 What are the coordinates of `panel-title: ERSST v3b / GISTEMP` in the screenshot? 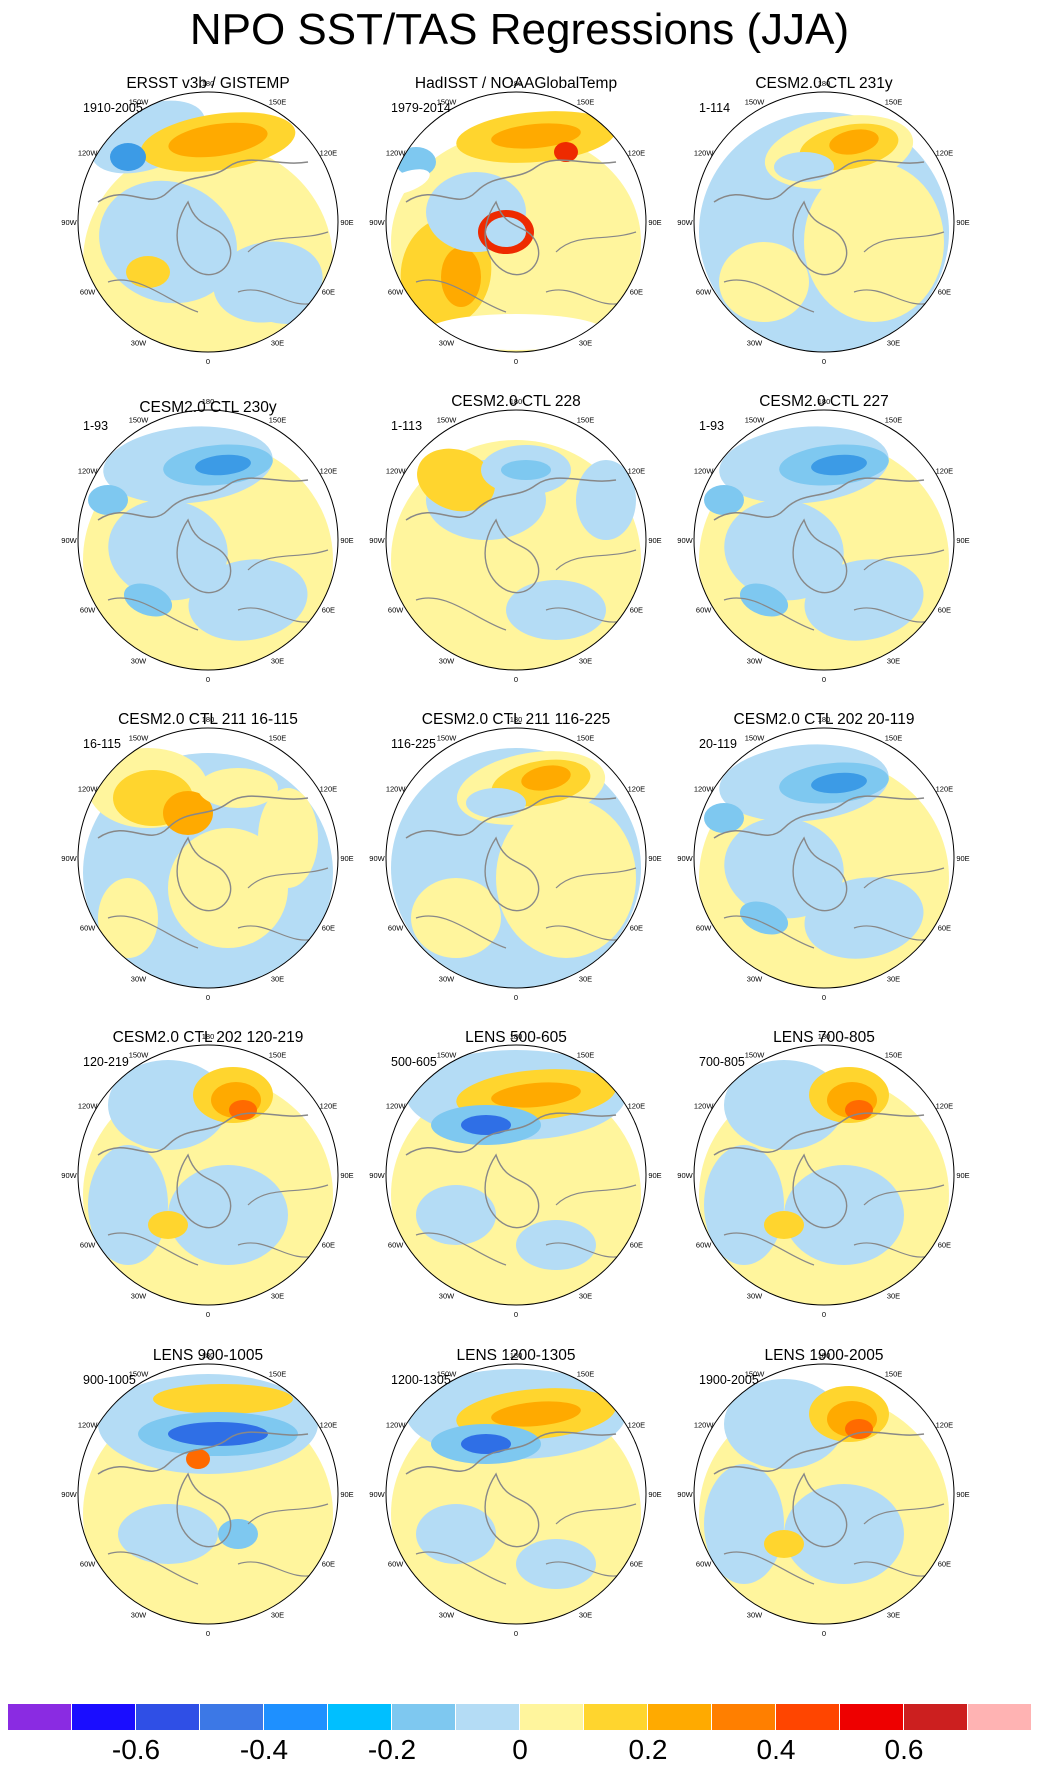 It's located at (207, 83).